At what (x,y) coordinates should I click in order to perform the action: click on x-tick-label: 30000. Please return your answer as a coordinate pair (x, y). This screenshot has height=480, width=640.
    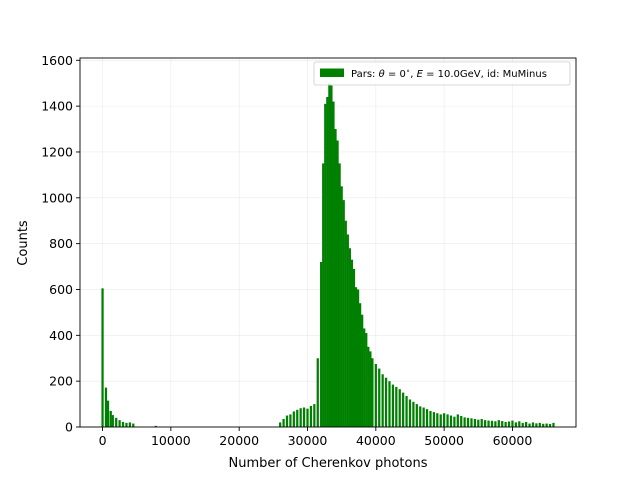
    Looking at the image, I should click on (308, 440).